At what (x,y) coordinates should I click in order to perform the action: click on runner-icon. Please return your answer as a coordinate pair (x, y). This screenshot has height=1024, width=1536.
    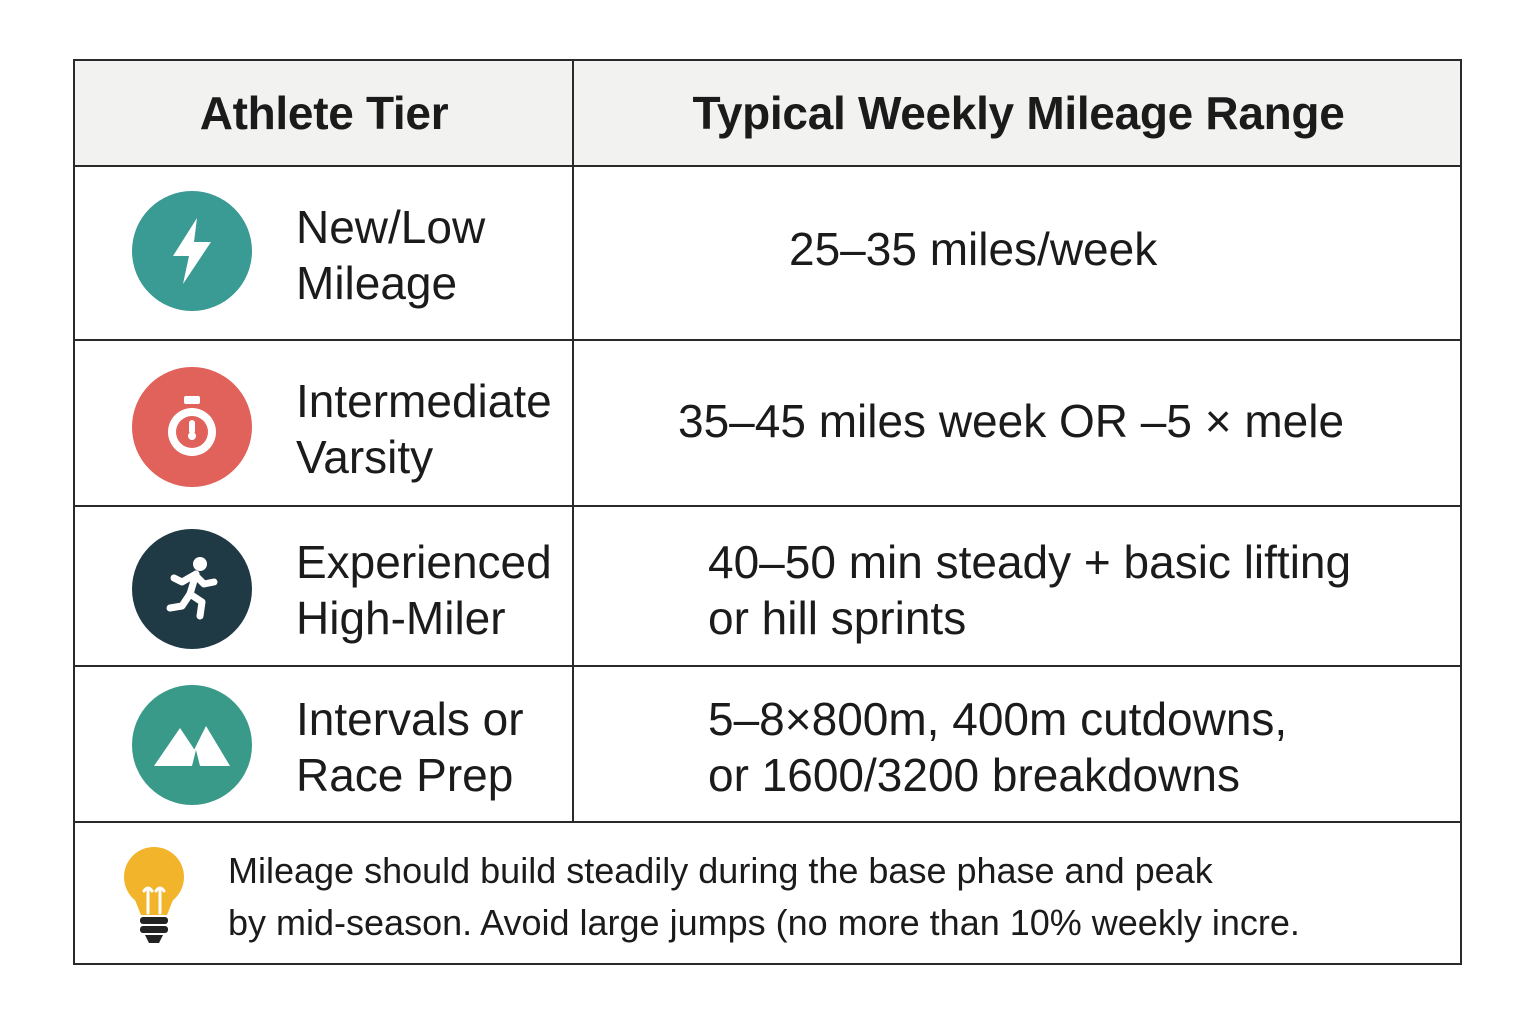
    Looking at the image, I should click on (192, 589).